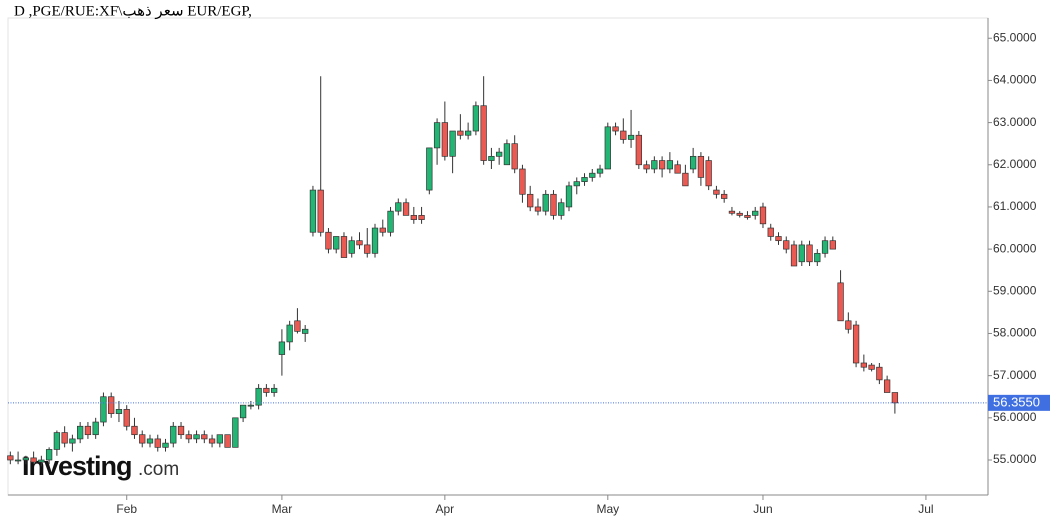  What do you see at coordinates (1015, 80) in the screenshot?
I see `y-tick-label: 64.0000` at bounding box center [1015, 80].